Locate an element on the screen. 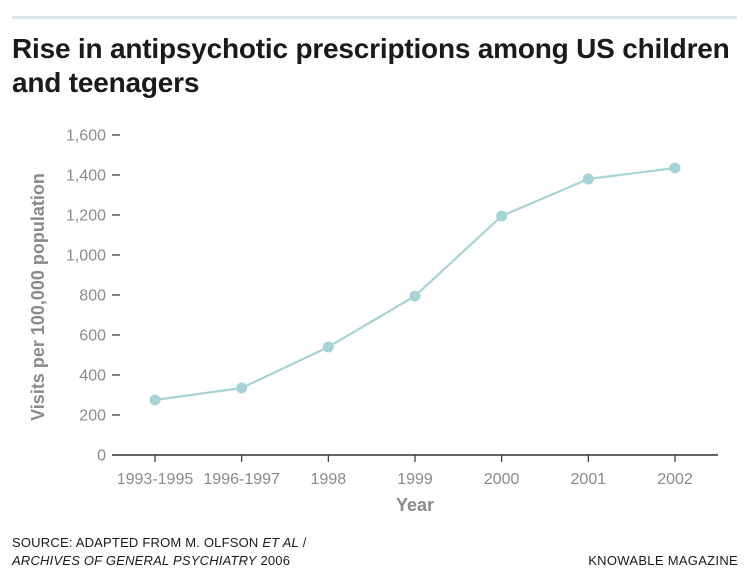 The image size is (750, 577). y-tick-label: 400 is located at coordinates (92, 376).